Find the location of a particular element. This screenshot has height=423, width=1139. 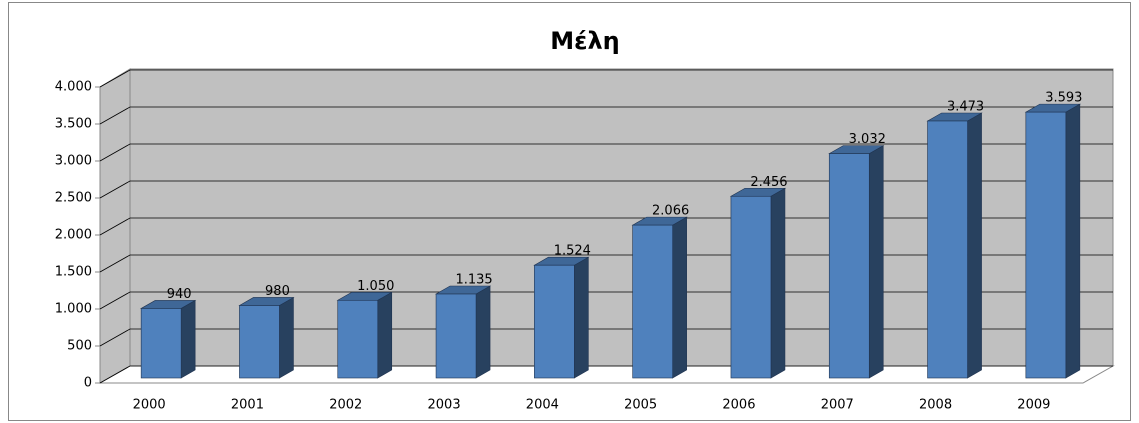

x-tick-label: 2006 is located at coordinates (738, 405).